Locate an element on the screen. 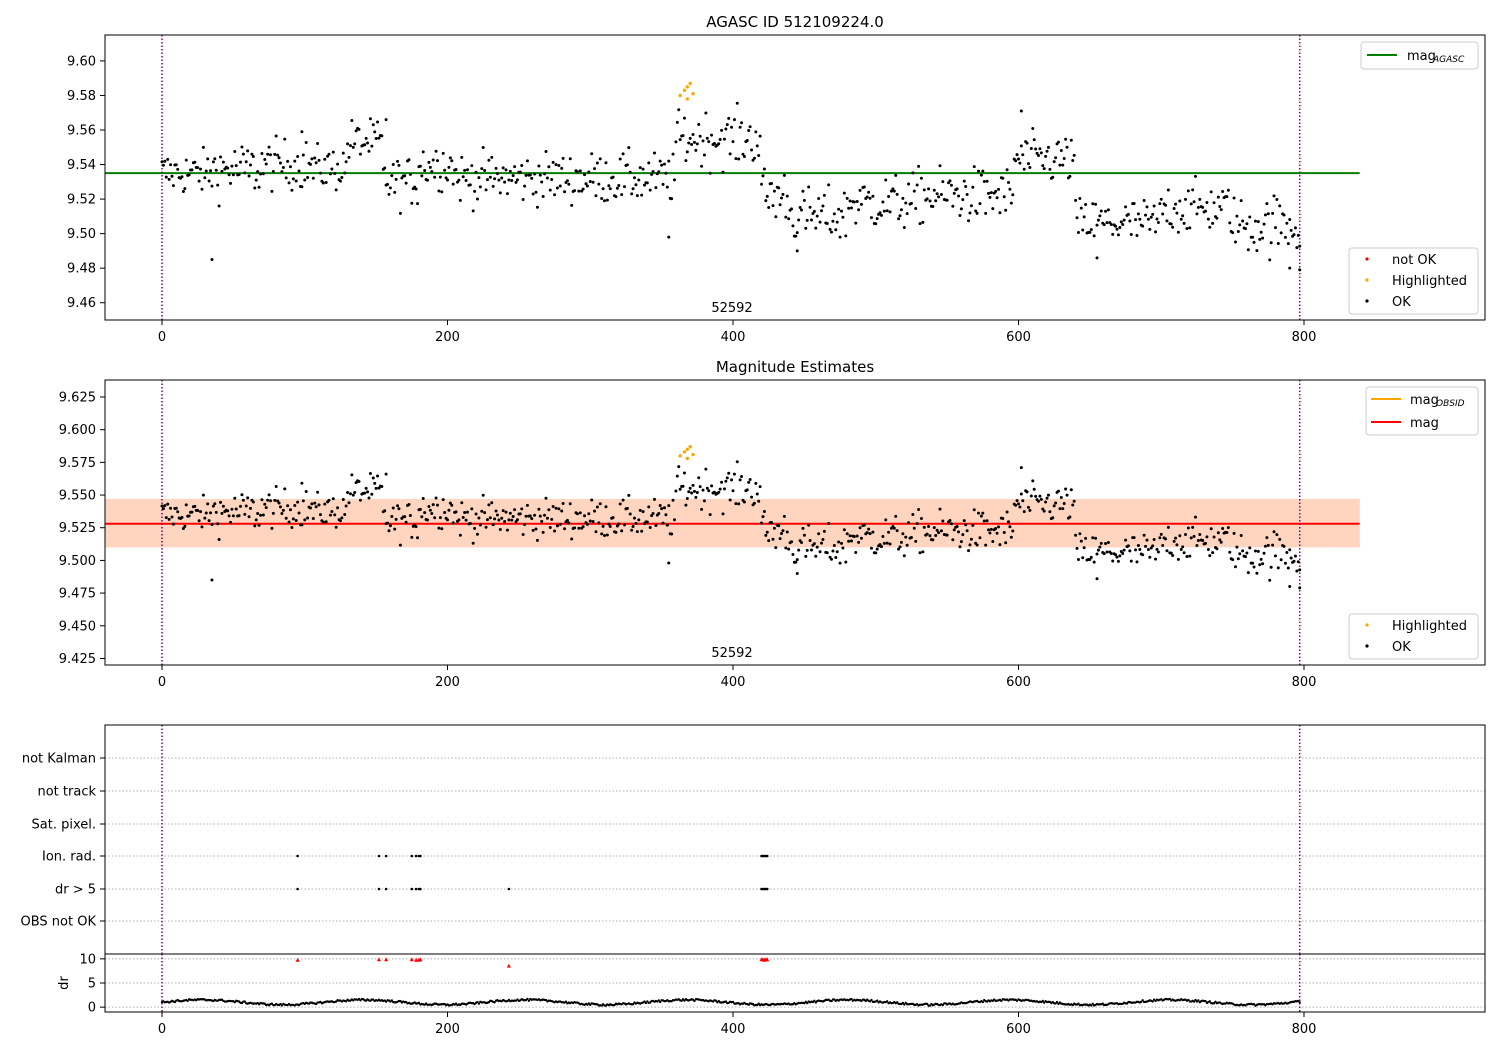 Image resolution: width=1500 pixels, height=1050 pixels. data-point-highlighted is located at coordinates (684, 452).